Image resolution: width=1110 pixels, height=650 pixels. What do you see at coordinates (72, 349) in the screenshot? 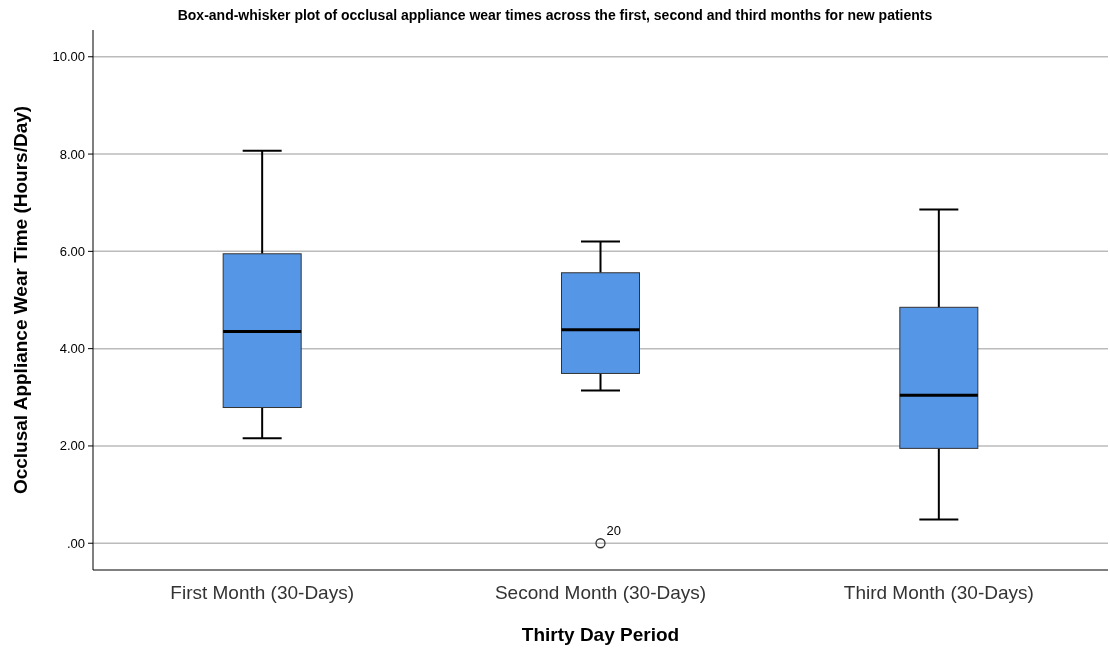
I see `y-tick-label: 4.00` at bounding box center [72, 349].